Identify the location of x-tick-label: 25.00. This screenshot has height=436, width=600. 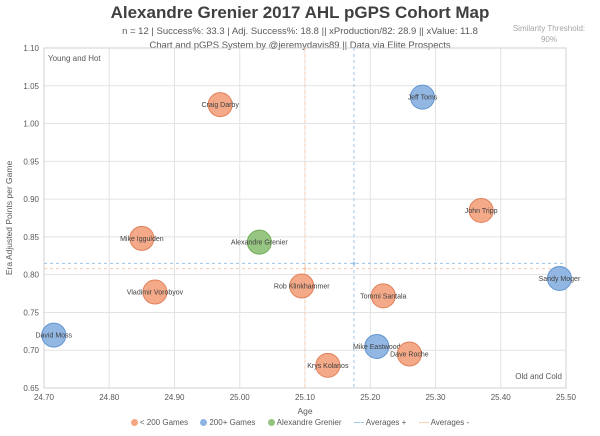
(240, 397).